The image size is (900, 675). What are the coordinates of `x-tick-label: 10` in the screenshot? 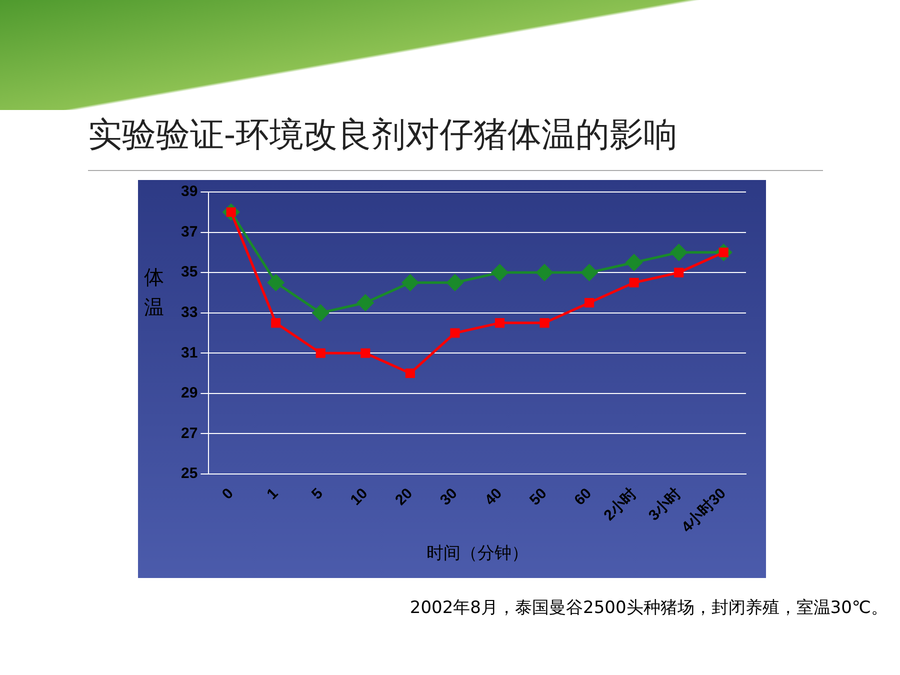 It's located at (359, 497).